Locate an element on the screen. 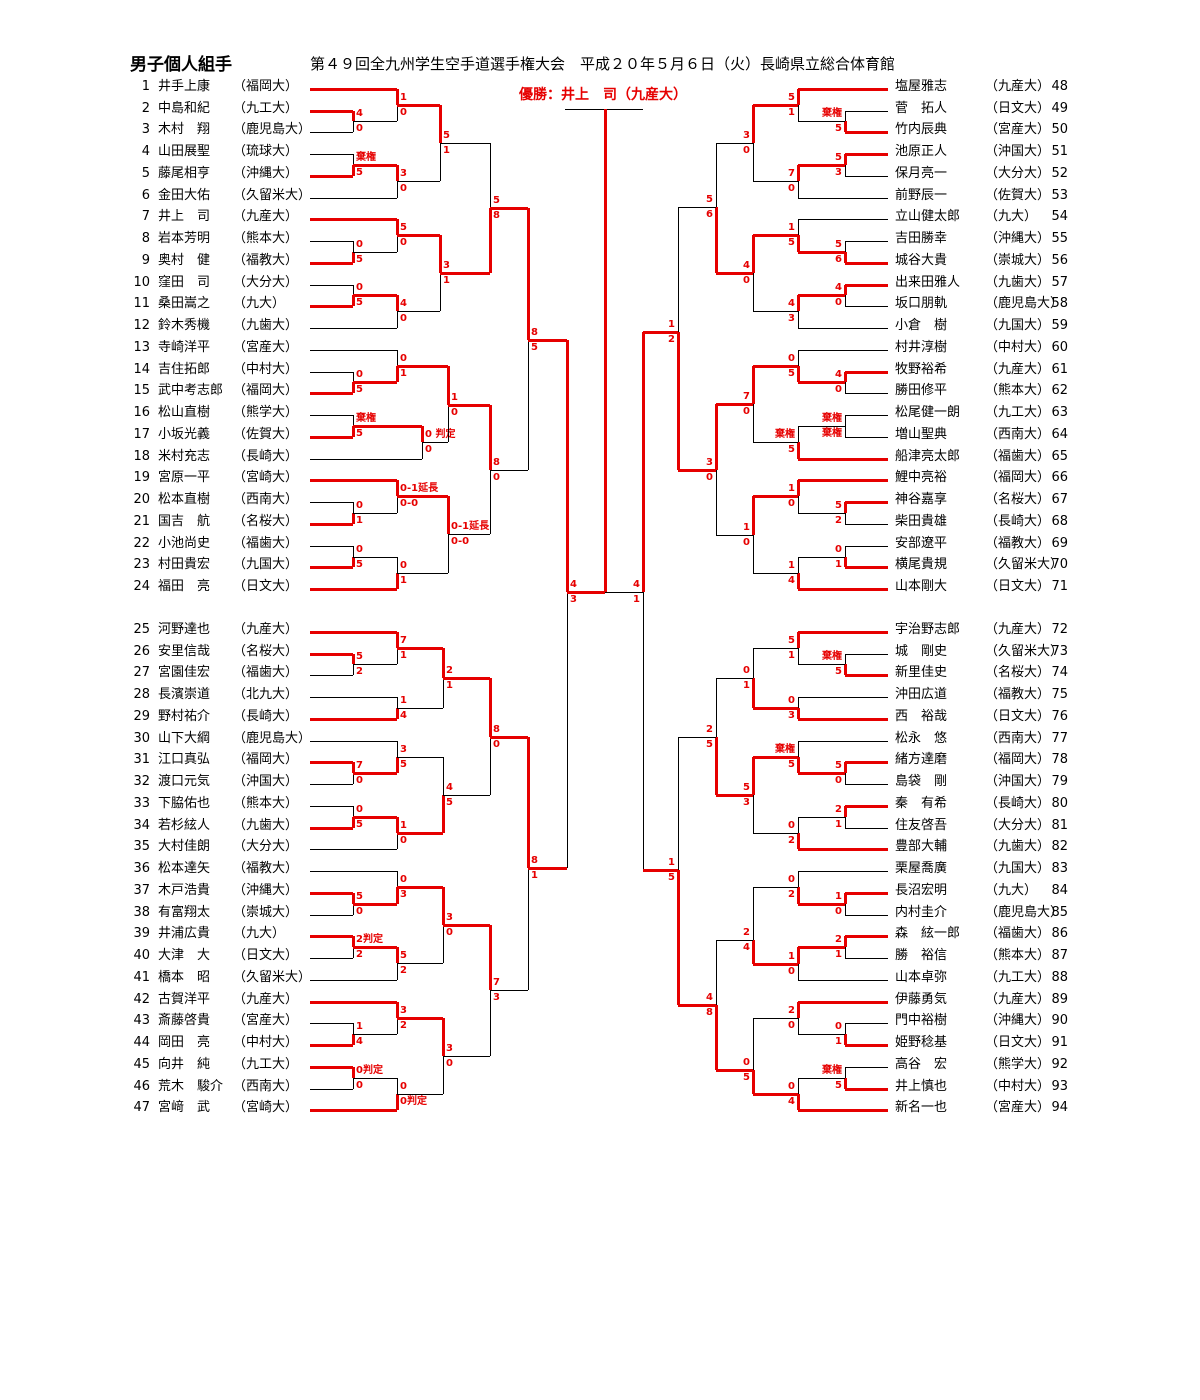  player-name: 門中裕樹 is located at coordinates (921, 1020).